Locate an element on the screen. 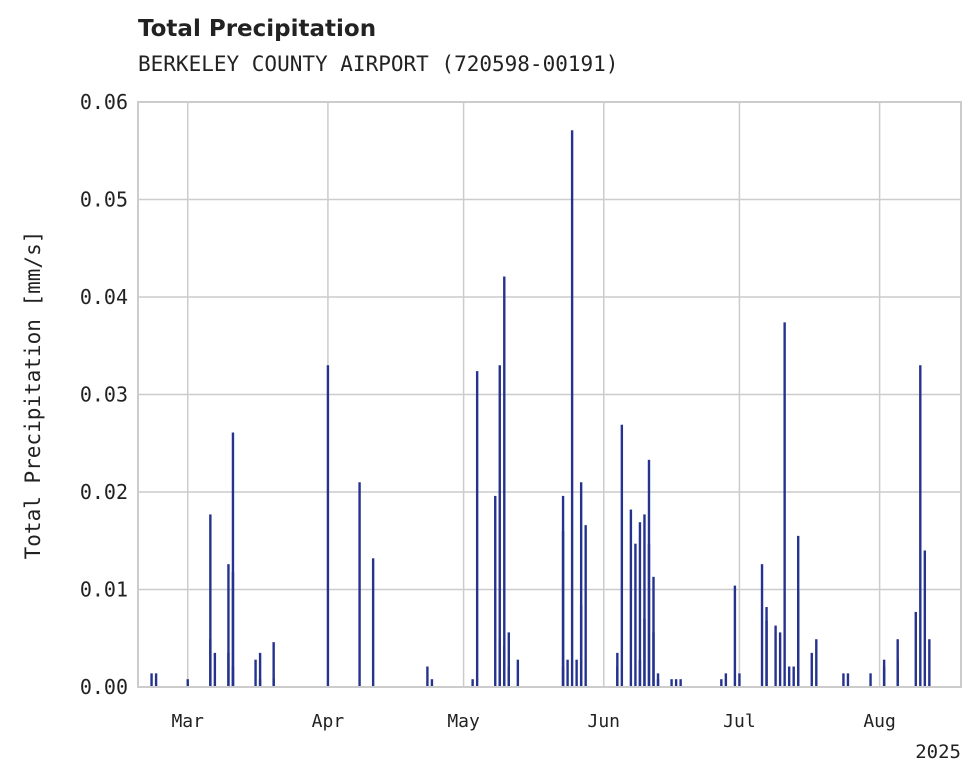 The width and height of the screenshot is (980, 783). x-tick-label: Apr is located at coordinates (328, 721).